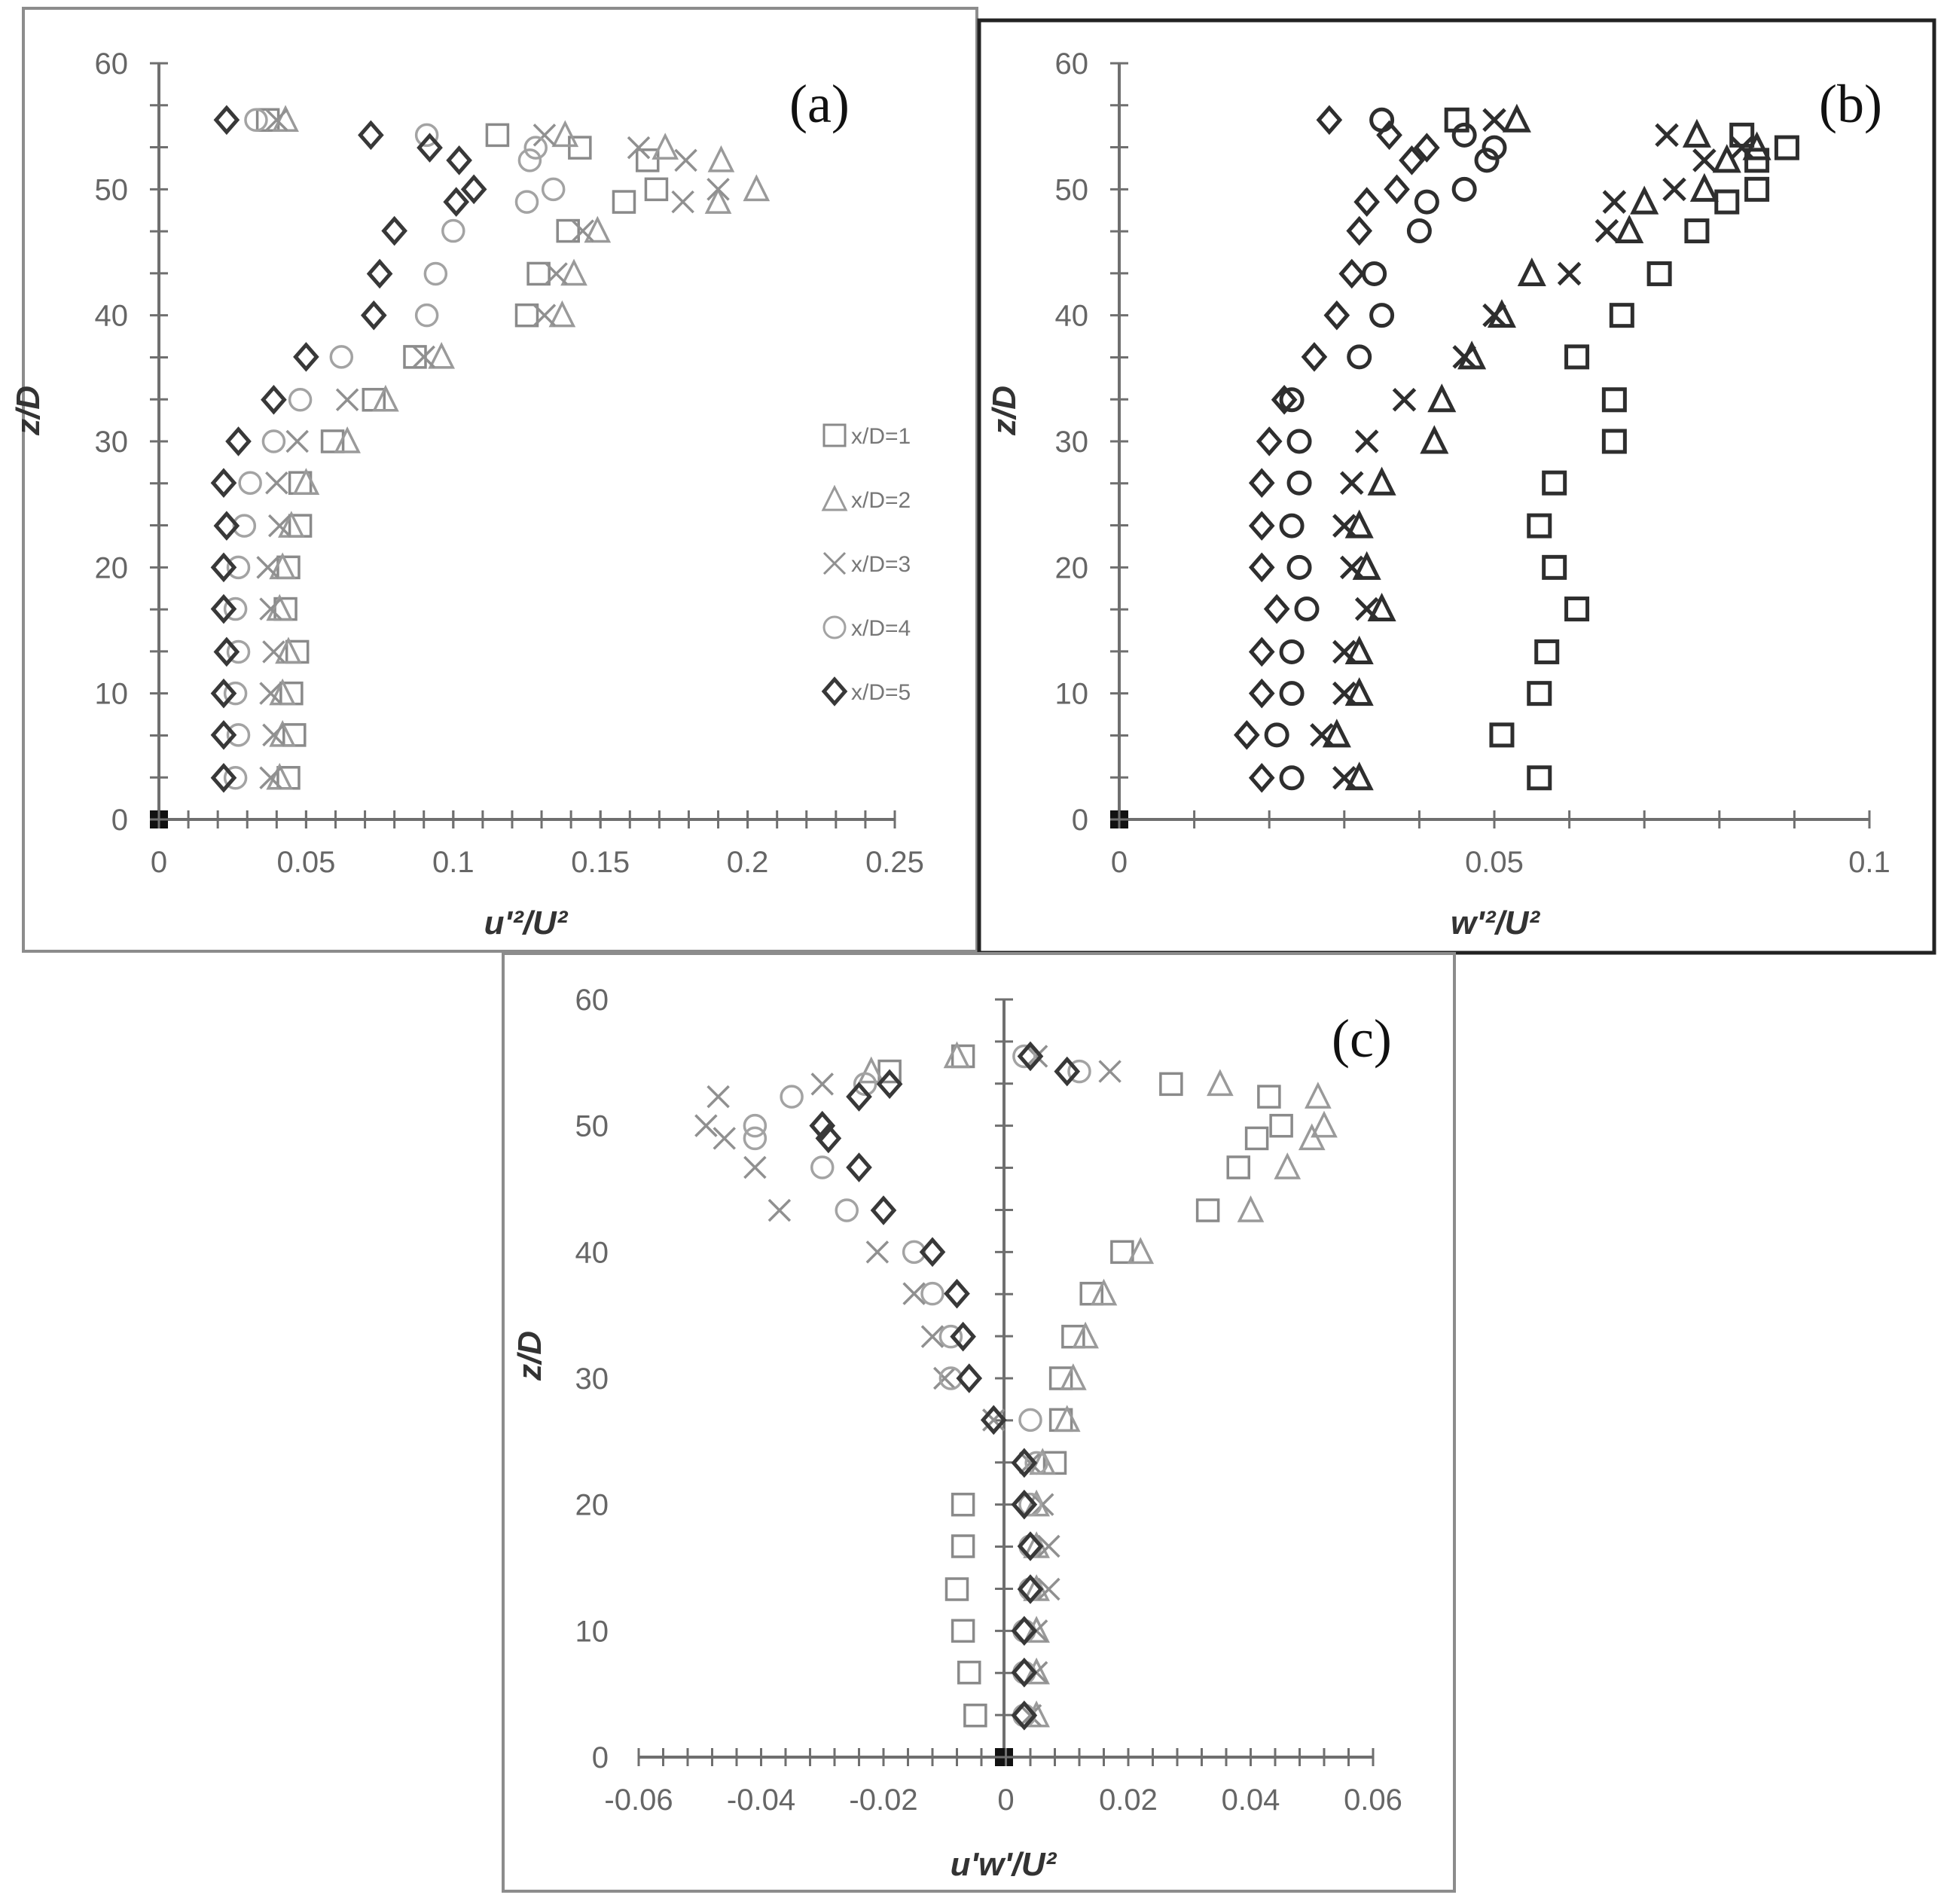 The height and width of the screenshot is (1904, 1950). Describe the element at coordinates (866, 436) in the screenshot. I see `legend-entry: x/D=1` at that location.